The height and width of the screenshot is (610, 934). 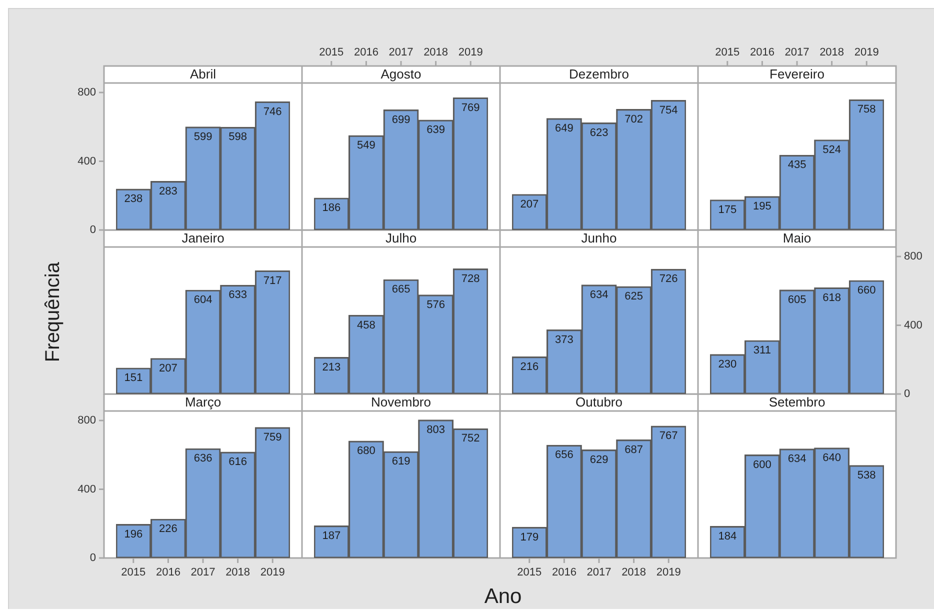 I want to click on data-label: 717, so click(x=272, y=280).